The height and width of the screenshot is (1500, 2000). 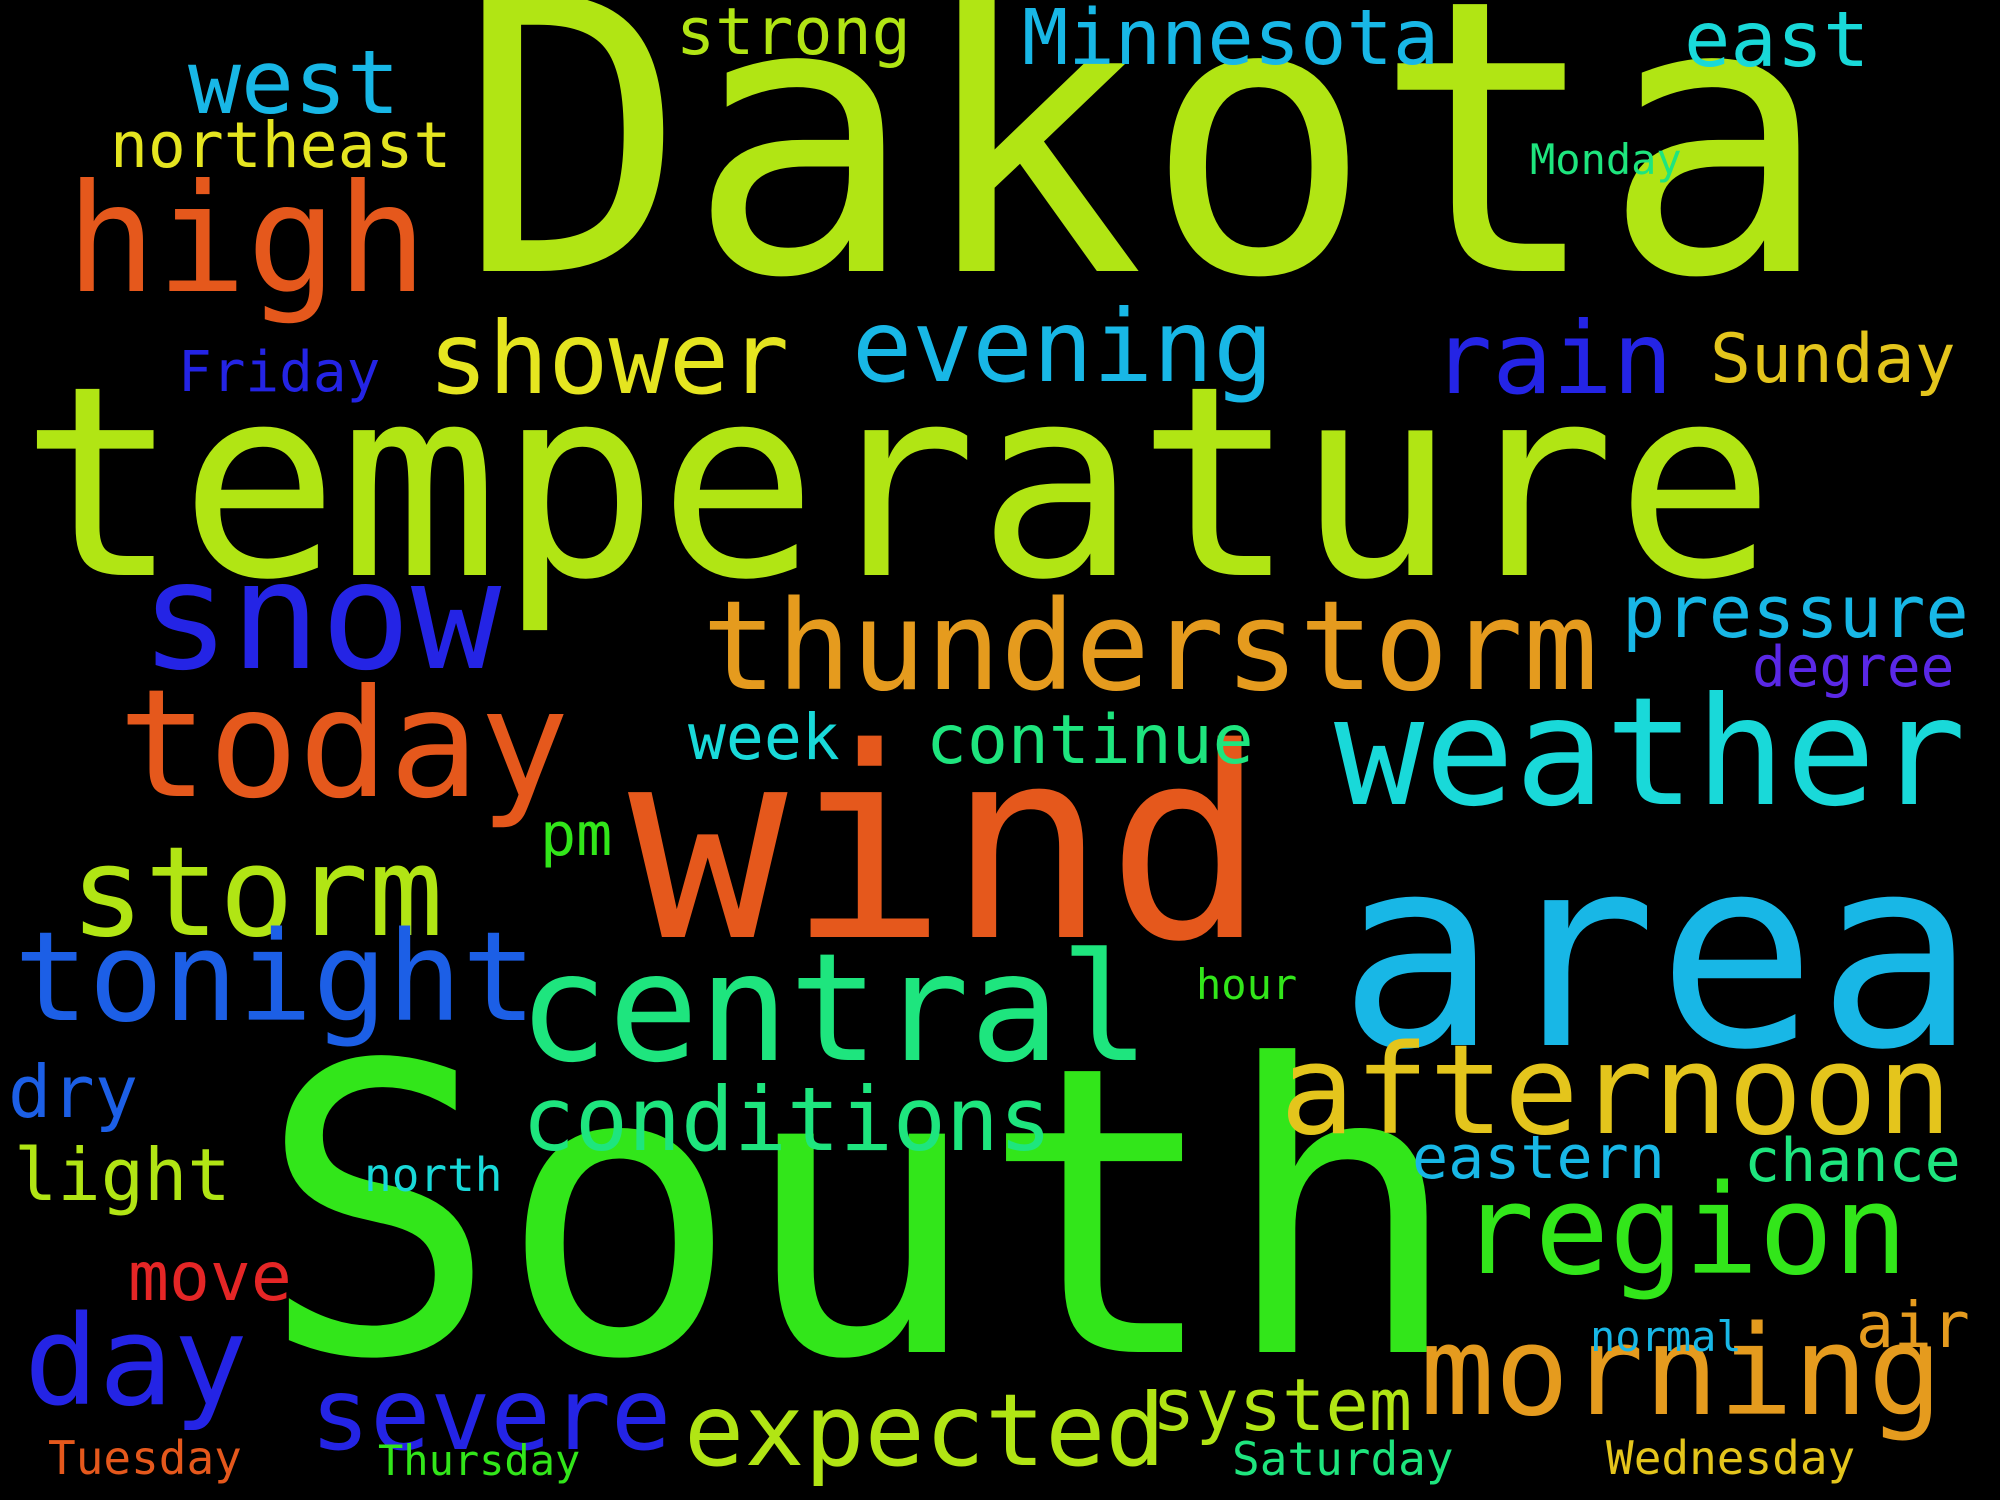 What do you see at coordinates (275, 978) in the screenshot?
I see `word-tonight: tonight` at bounding box center [275, 978].